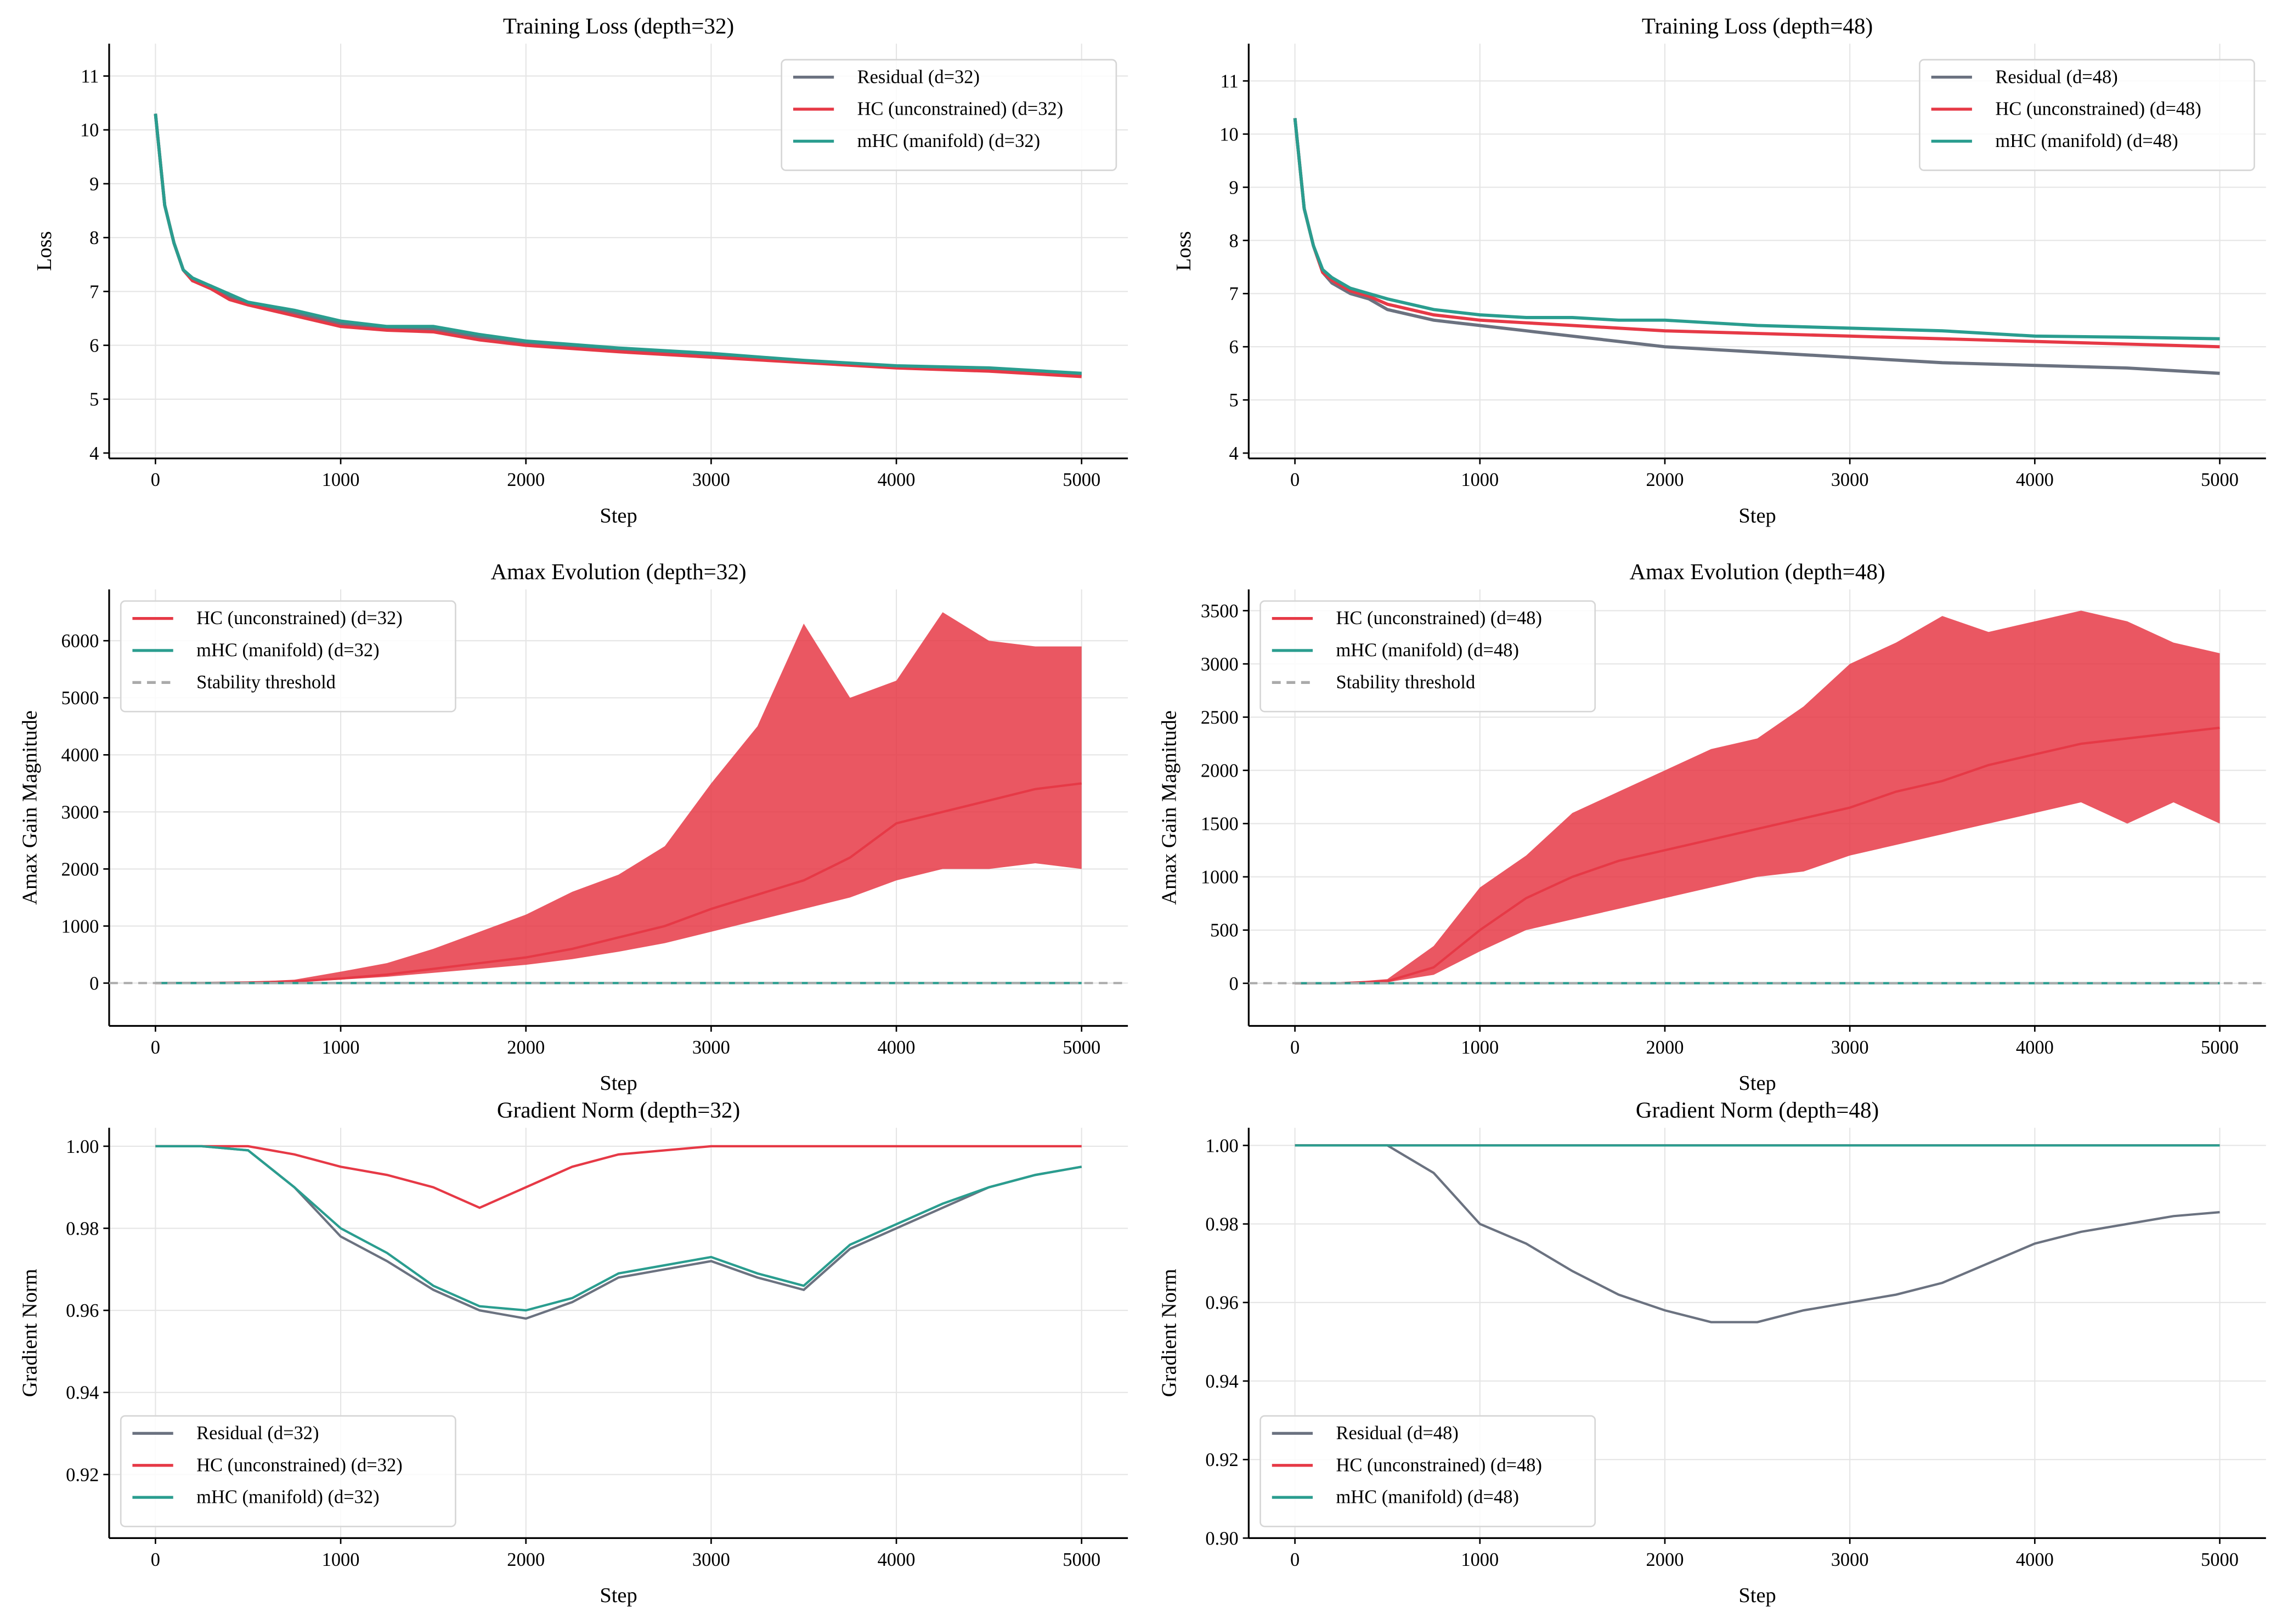 The image size is (2282, 1624). What do you see at coordinates (90, 130) in the screenshot?
I see `y-tick-label: 10` at bounding box center [90, 130].